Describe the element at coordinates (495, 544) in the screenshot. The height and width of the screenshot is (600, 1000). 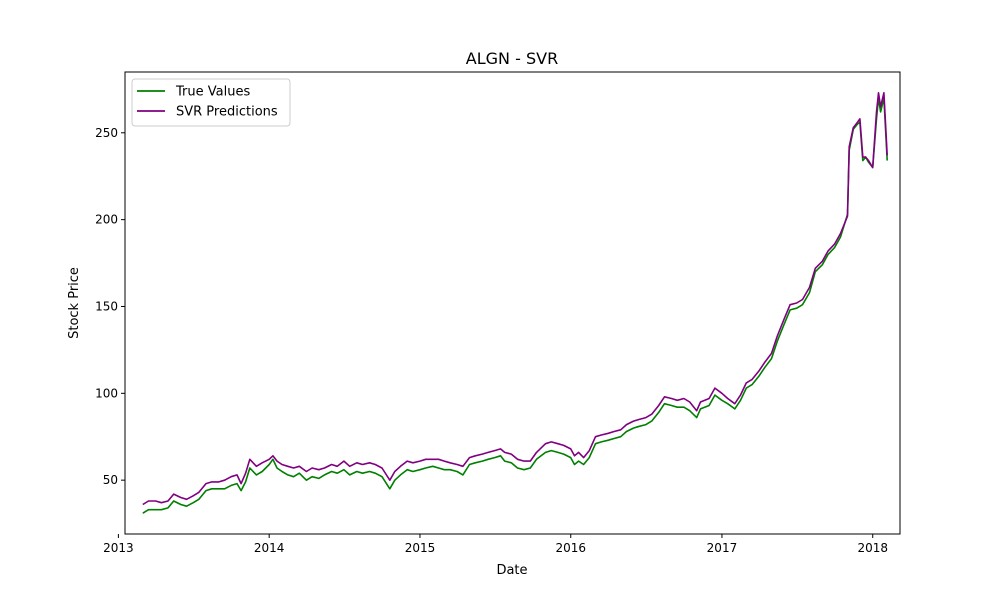
I see `x-axis: 2013 2014 2015 2016 2017 2018` at that location.